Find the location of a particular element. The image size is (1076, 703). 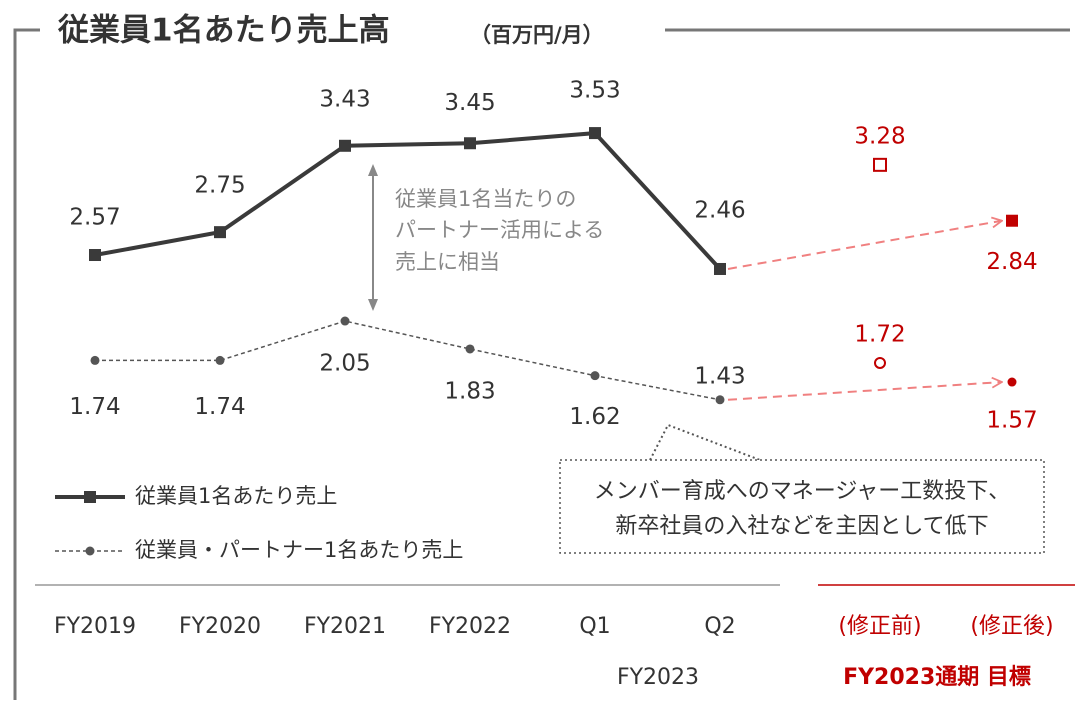

x-tick-label: (修正後) is located at coordinates (1011, 626).